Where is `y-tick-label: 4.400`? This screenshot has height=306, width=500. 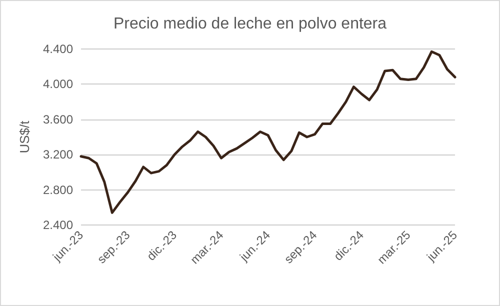
y-tick-label: 4.400 is located at coordinates (58, 49).